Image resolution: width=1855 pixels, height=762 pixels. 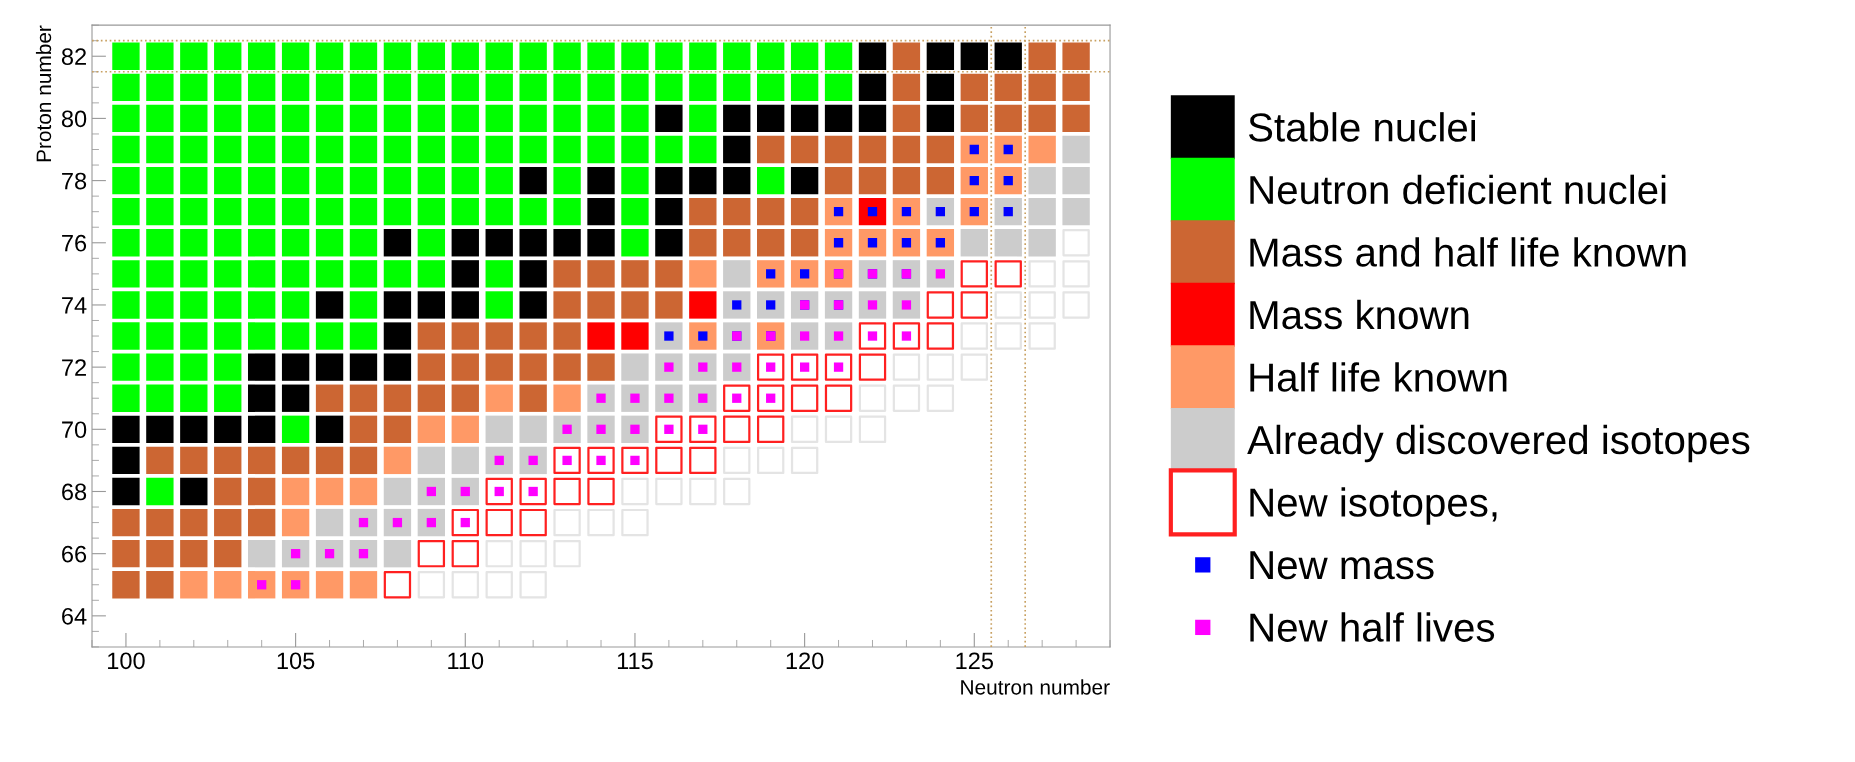 I want to click on y-tick-label: 68, so click(x=74, y=492).